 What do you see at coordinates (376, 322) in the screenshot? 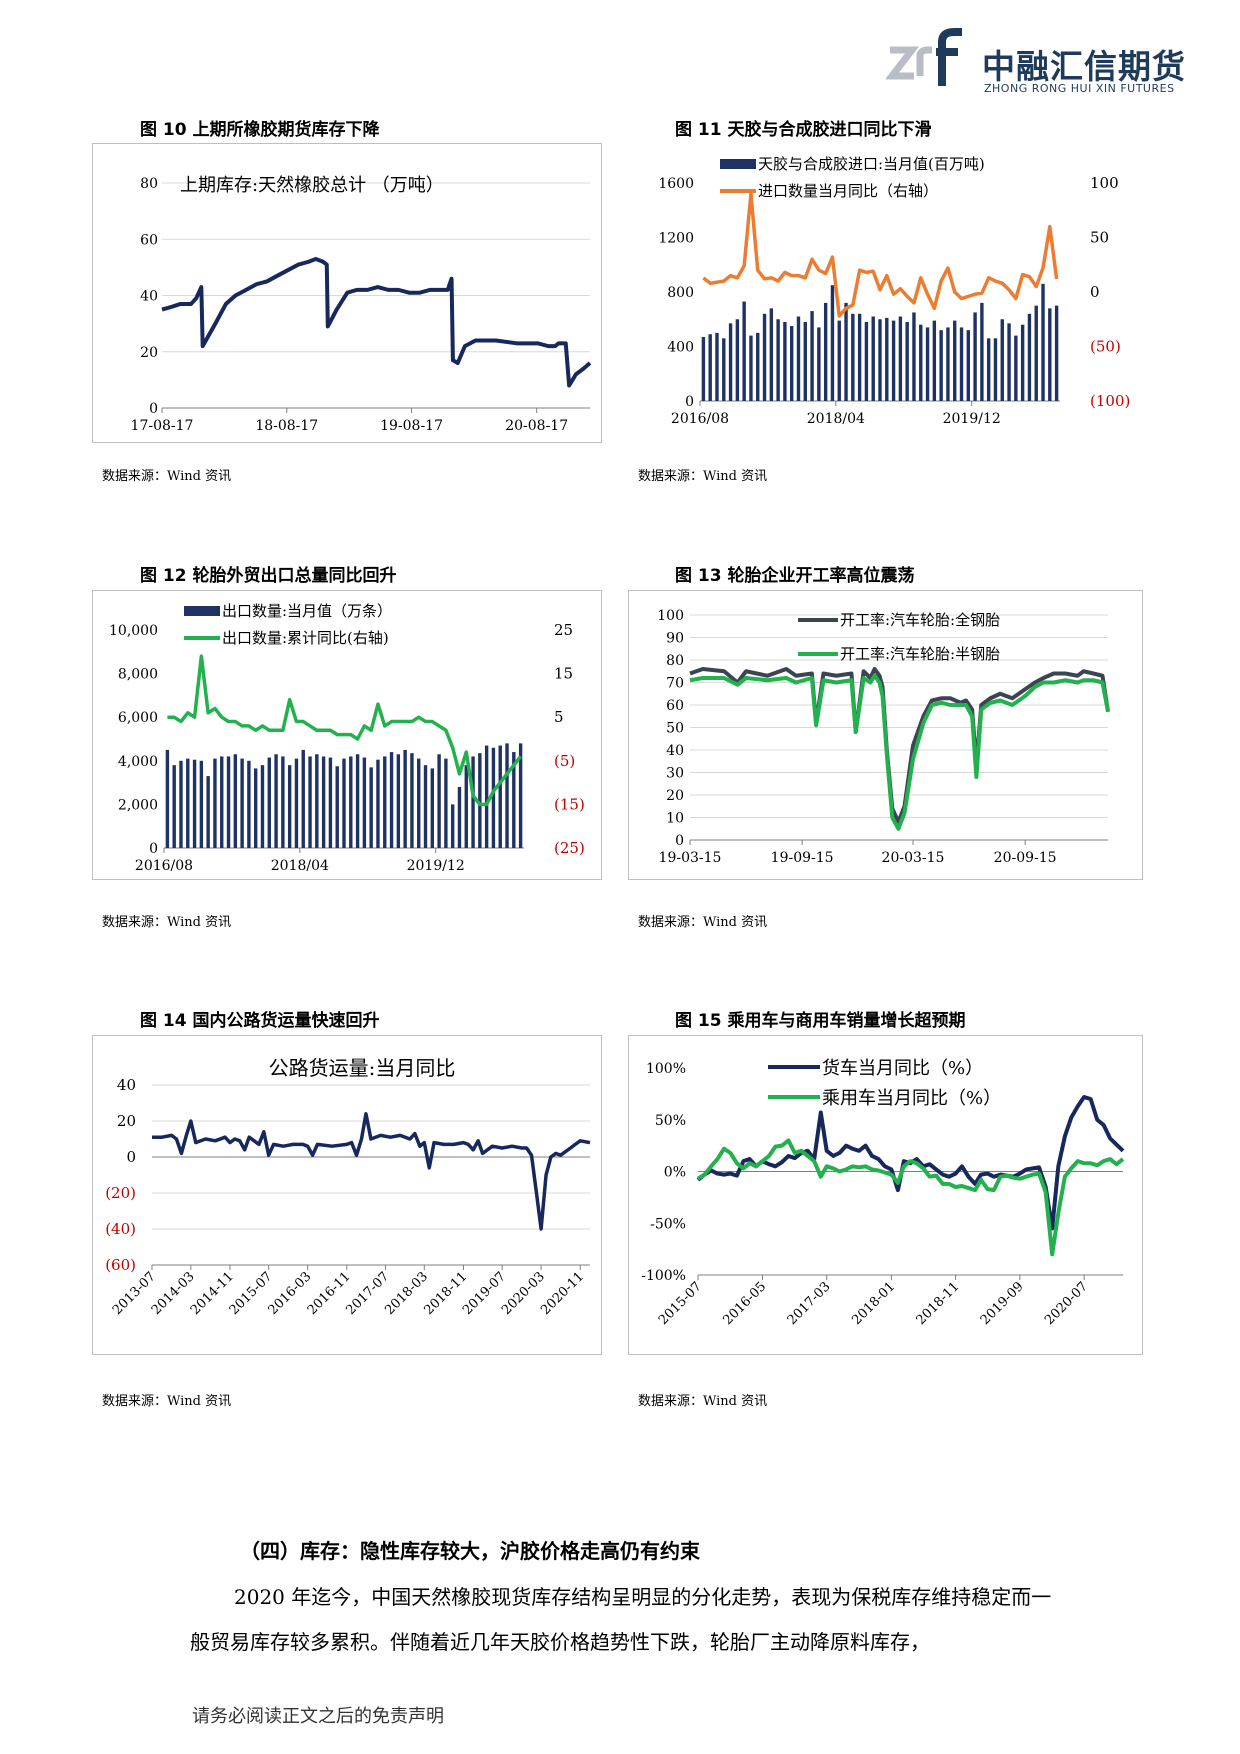
I see `series-line-inventory` at bounding box center [376, 322].